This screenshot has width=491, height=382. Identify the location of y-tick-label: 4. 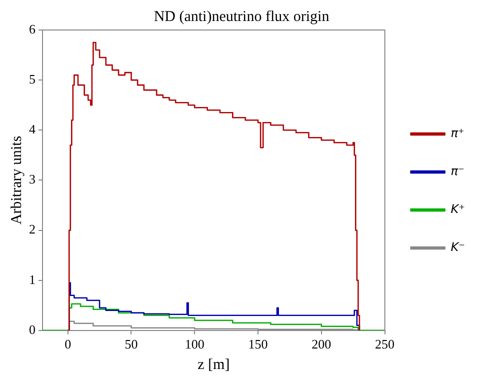
(32, 129).